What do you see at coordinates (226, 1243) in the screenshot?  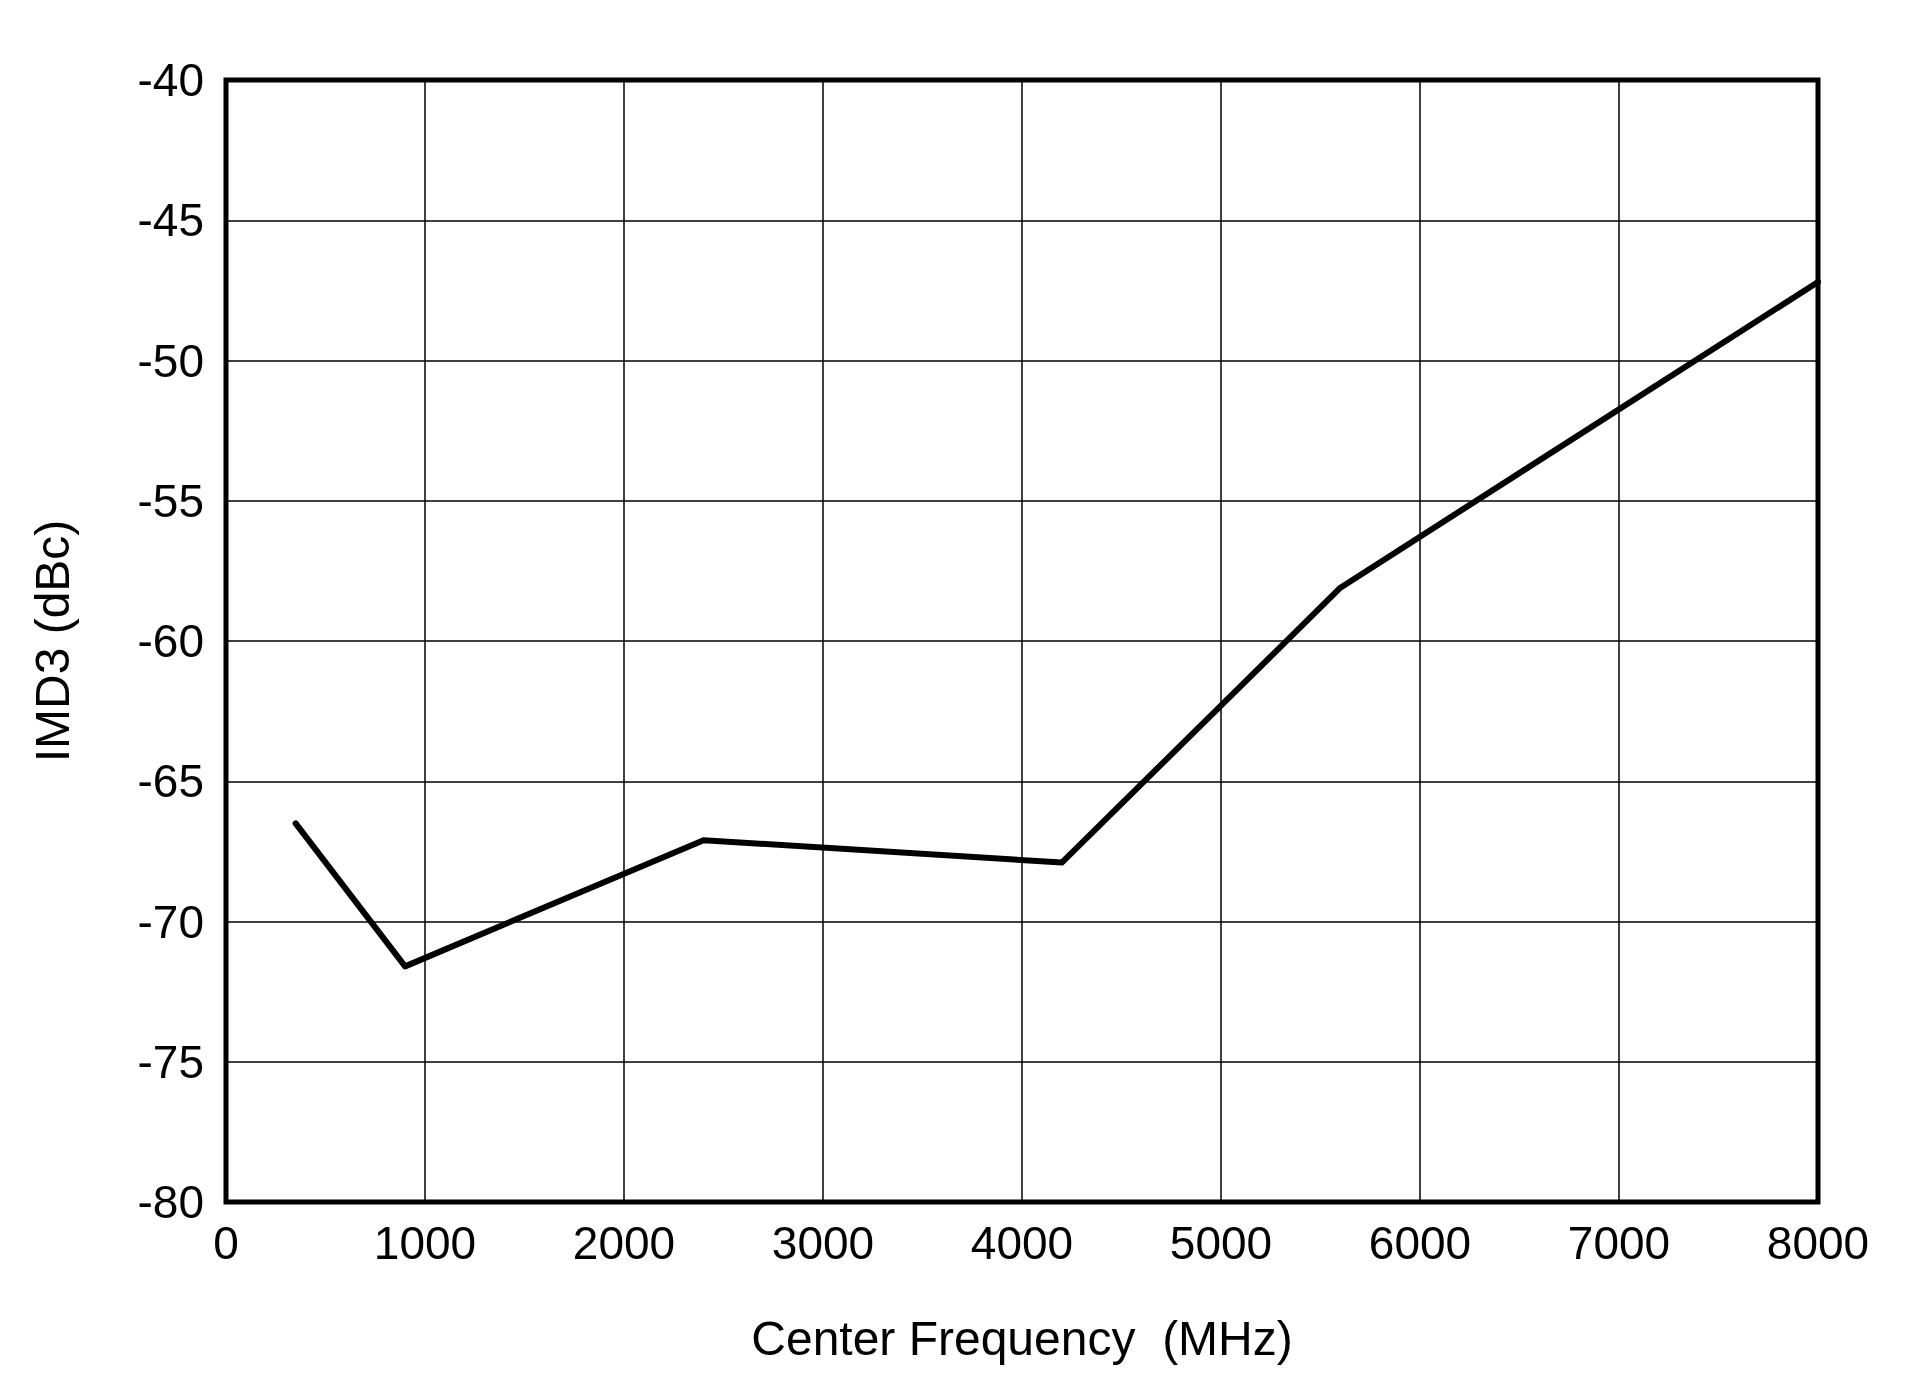 I see `x-tick-label: 0` at bounding box center [226, 1243].